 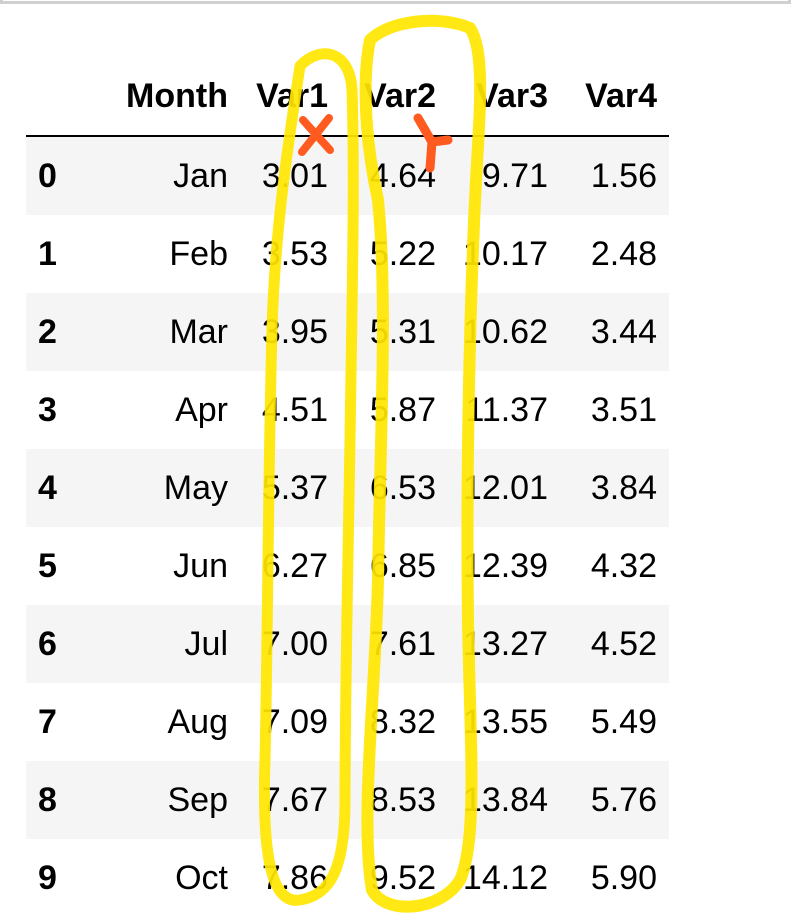 What do you see at coordinates (347, 644) in the screenshot?
I see `table-row: 6 Jul 7.00 7.61 13.27 4.52` at bounding box center [347, 644].